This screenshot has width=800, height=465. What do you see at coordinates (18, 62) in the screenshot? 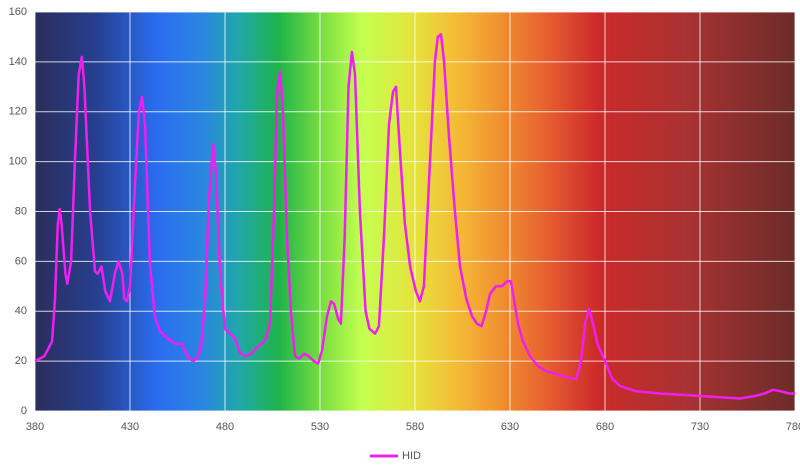
I see `y-tick-label: 140` at bounding box center [18, 62].